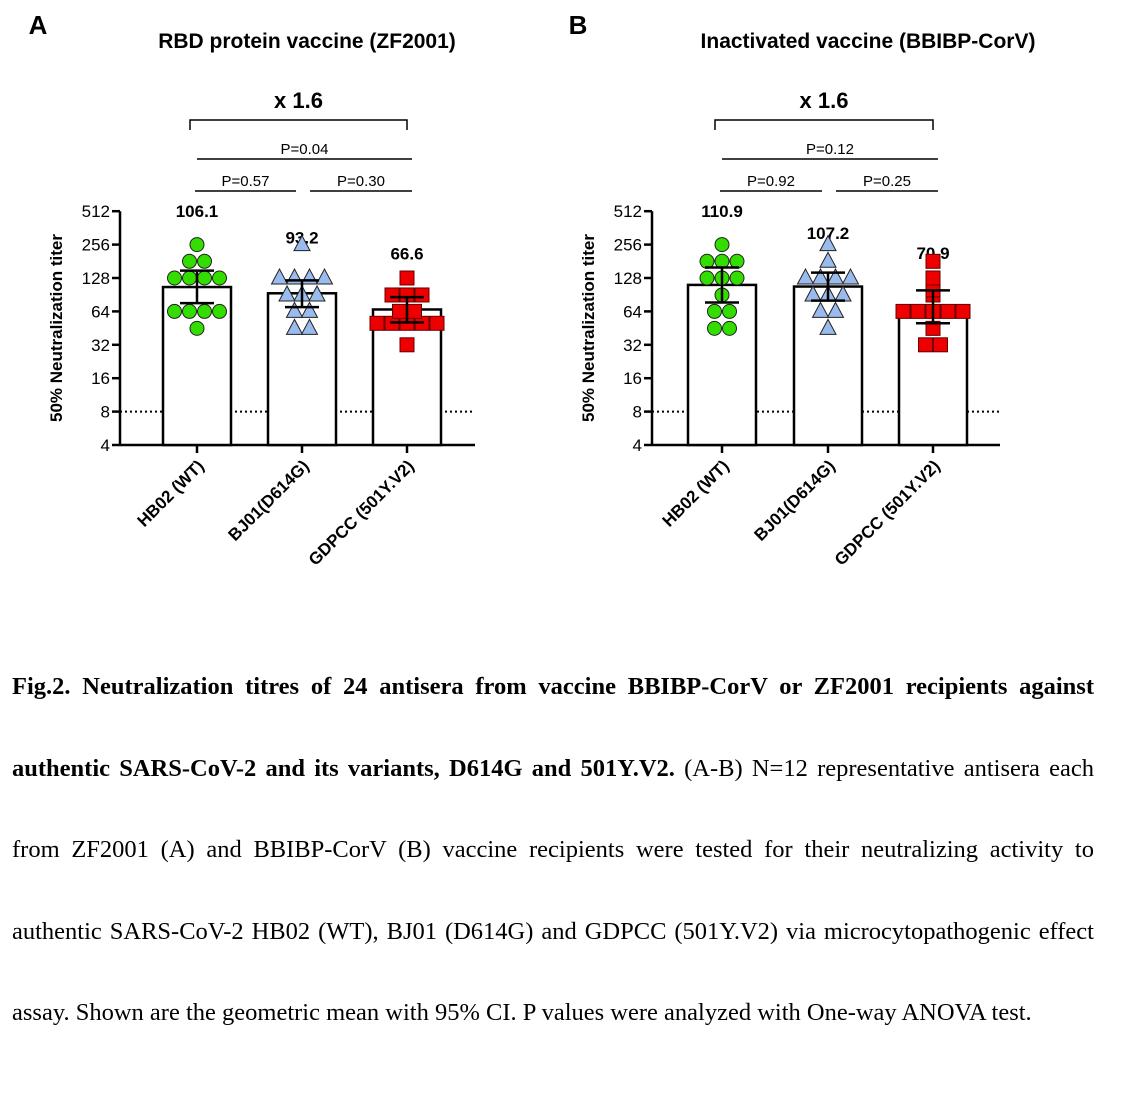  What do you see at coordinates (696, 493) in the screenshot?
I see `x-tick-label: HB02 (WT)` at bounding box center [696, 493].